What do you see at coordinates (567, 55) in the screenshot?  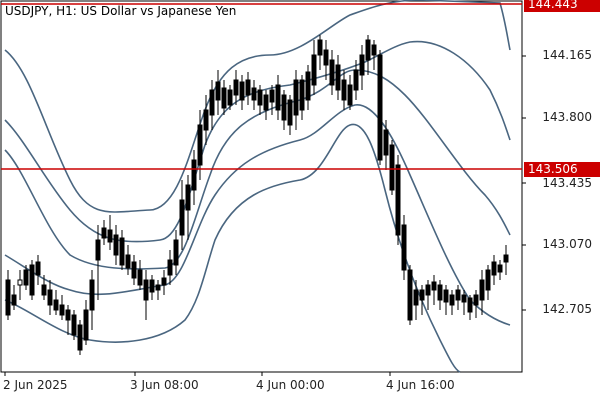 I see `price-label-1: 144.165` at bounding box center [567, 55].